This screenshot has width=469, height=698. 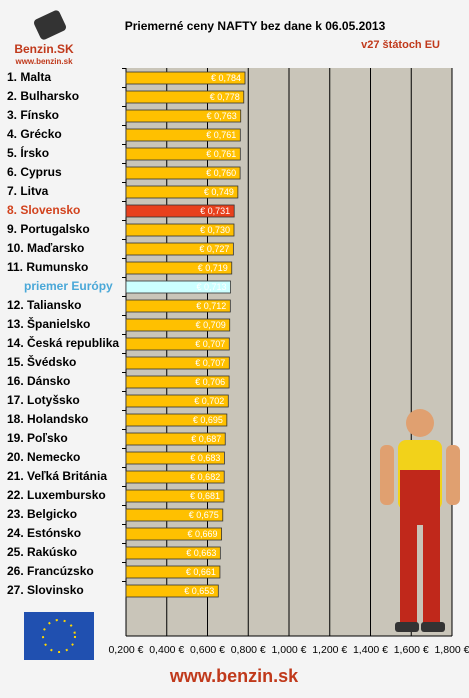 I want to click on y-tick-label: 15. Švédsko, so click(x=41, y=361).